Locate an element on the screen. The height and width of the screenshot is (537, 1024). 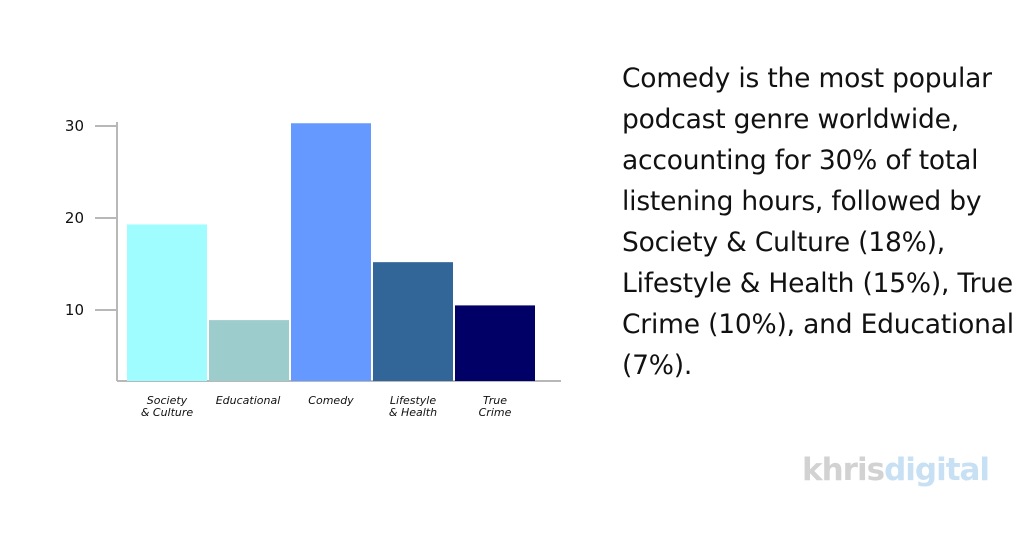
logo-text-part2: digital is located at coordinates (937, 470).